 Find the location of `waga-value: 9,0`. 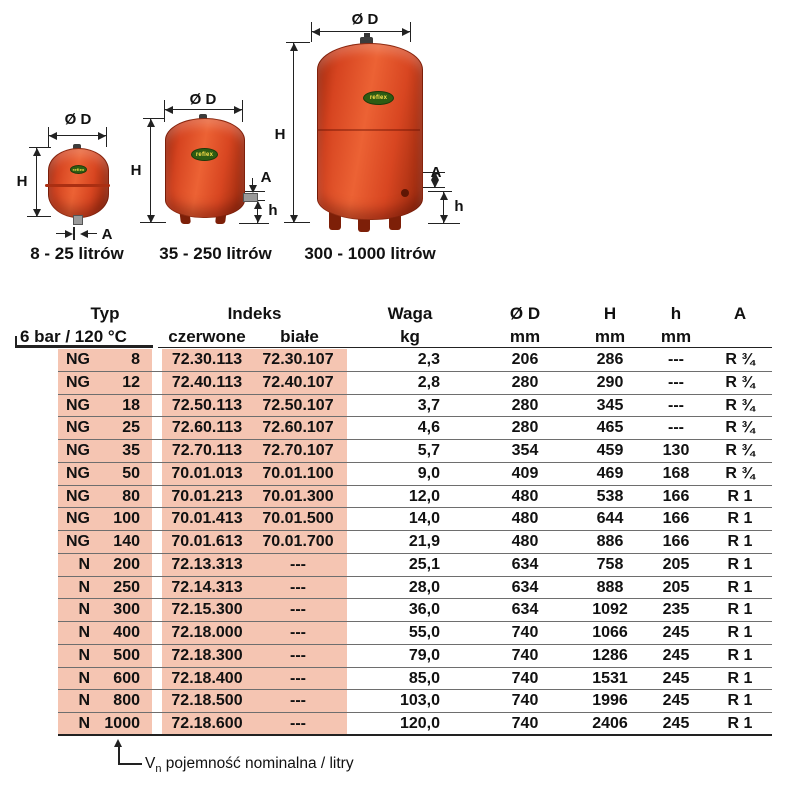

waga-value: 9,0 is located at coordinates (428, 473).